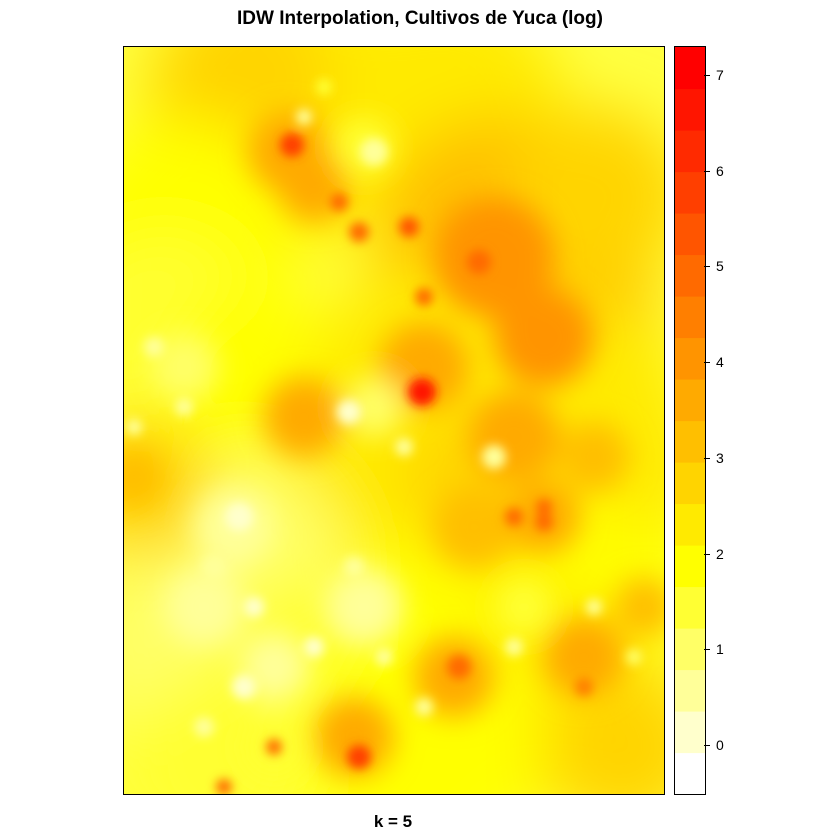 This screenshot has width=840, height=840. I want to click on colorbar-gradient, so click(690, 420).